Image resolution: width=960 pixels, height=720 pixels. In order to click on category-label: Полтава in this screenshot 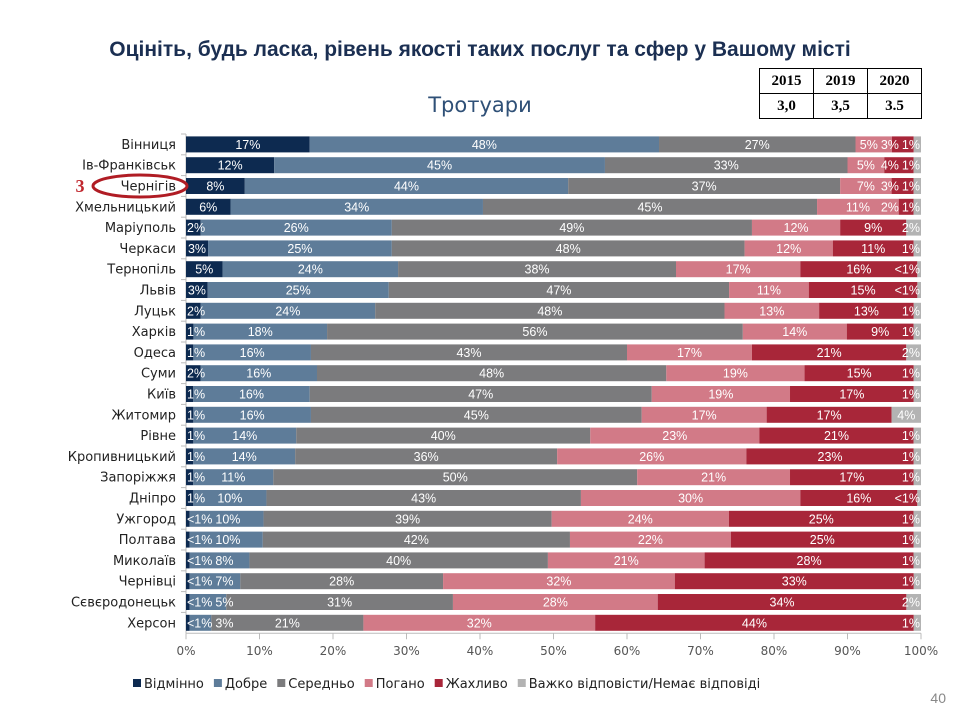, I will do `click(147, 540)`.